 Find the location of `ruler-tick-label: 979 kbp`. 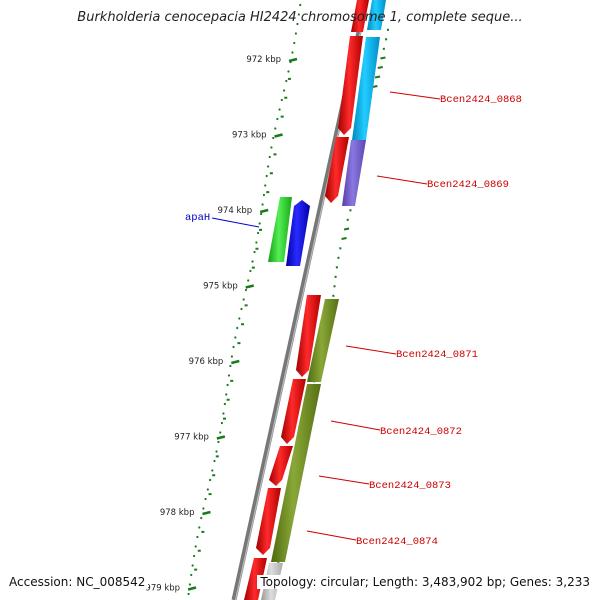

ruler-tick-label: 979 kbp is located at coordinates (162, 589).